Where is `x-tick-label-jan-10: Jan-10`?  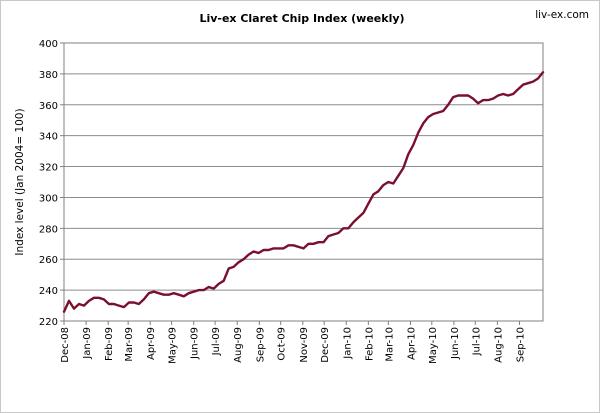 x-tick-label-jan-10: Jan-10 is located at coordinates (347, 343).